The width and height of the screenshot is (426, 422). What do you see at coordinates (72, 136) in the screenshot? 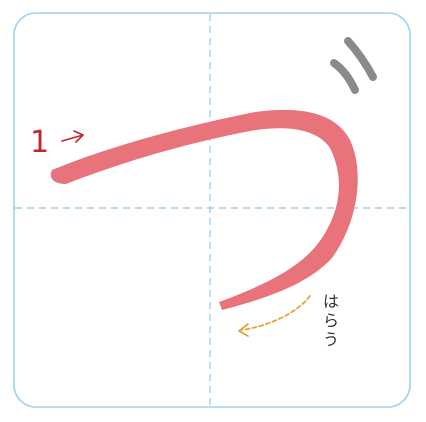
I see `right-arrow-icon` at bounding box center [72, 136].